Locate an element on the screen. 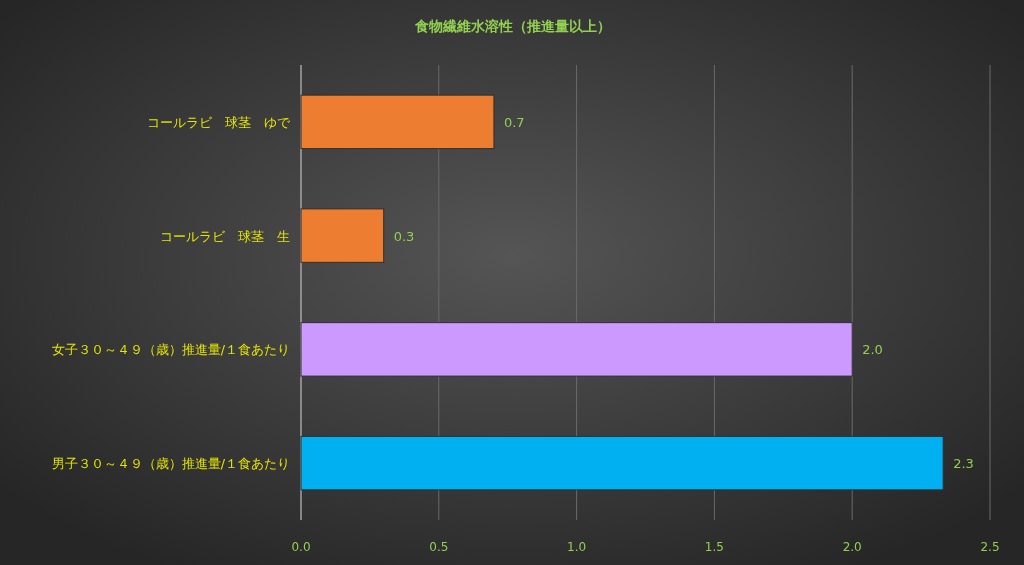 The image size is (1024, 565). y-tick-label: 男子３０～４９（歳）推進量/１食あたり is located at coordinates (170, 464).